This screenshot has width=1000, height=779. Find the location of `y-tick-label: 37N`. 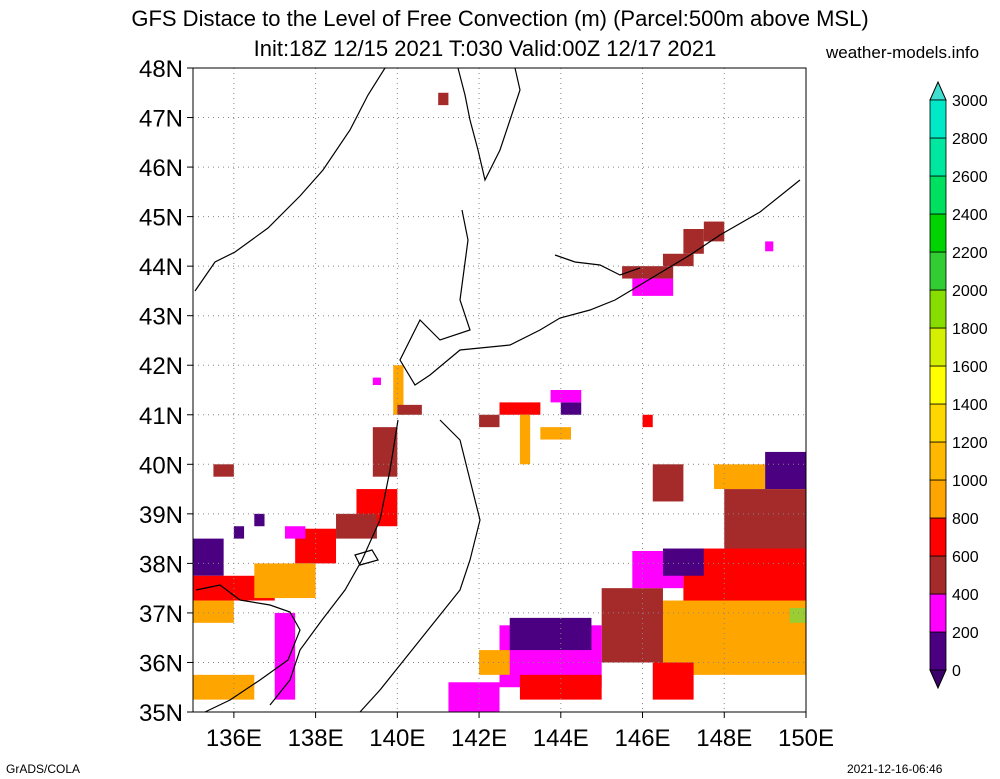

y-tick-label: 37N is located at coordinates (161, 614).